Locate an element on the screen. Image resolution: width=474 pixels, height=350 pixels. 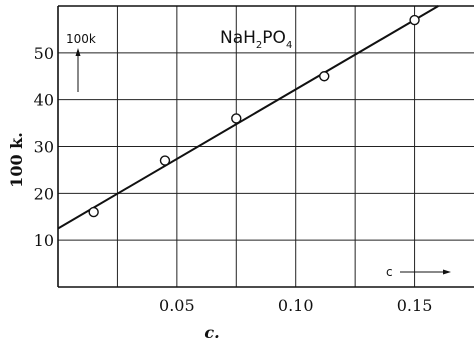
y-arrow-label: 100k is located at coordinates (81, 39).